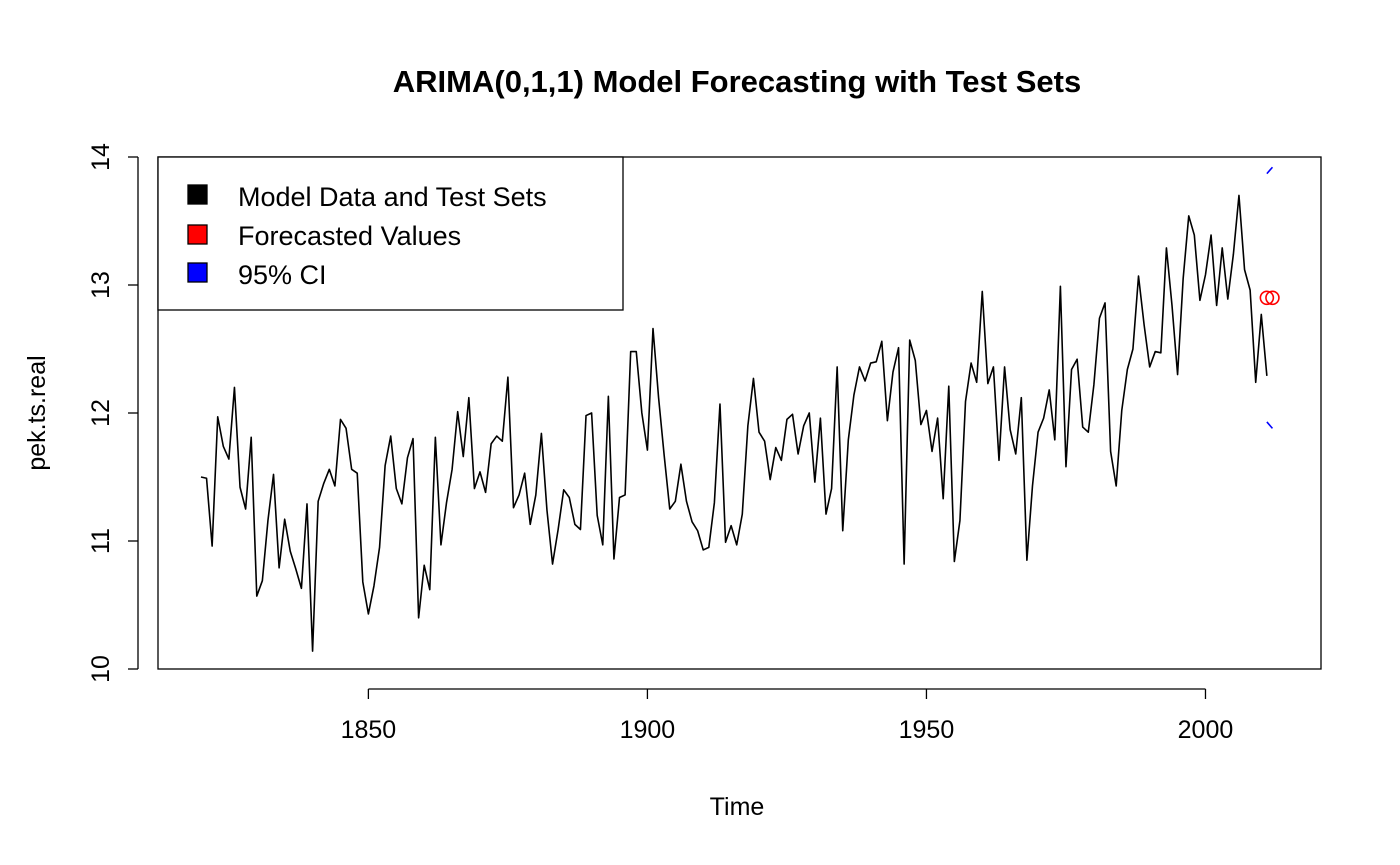 Image resolution: width=1400 pixels, height=865 pixels. I want to click on ci-upper-line, so click(1270, 170).